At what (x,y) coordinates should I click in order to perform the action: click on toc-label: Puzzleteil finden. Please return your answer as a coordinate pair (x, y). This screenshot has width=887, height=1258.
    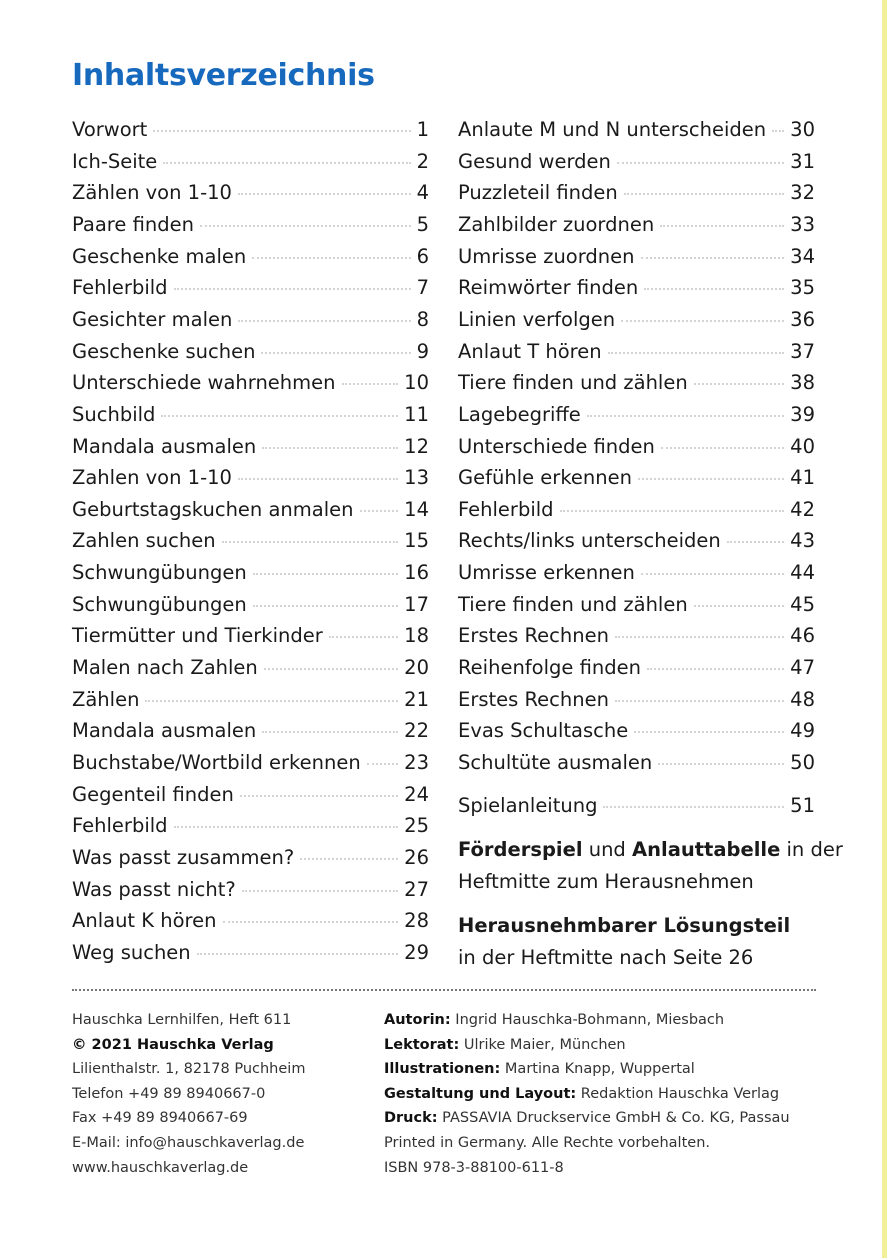
    Looking at the image, I should click on (538, 193).